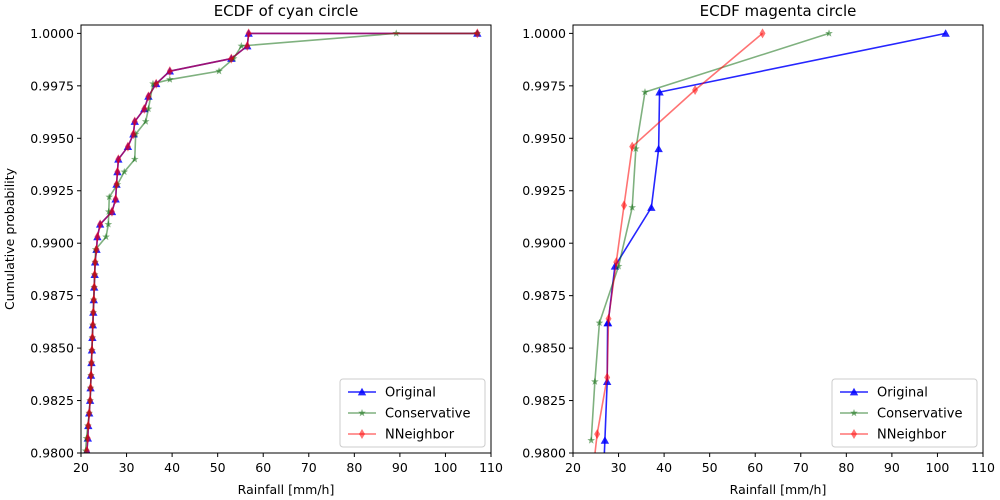 The height and width of the screenshot is (500, 1000). I want to click on y-tick-label: 1.0000, so click(52, 33).